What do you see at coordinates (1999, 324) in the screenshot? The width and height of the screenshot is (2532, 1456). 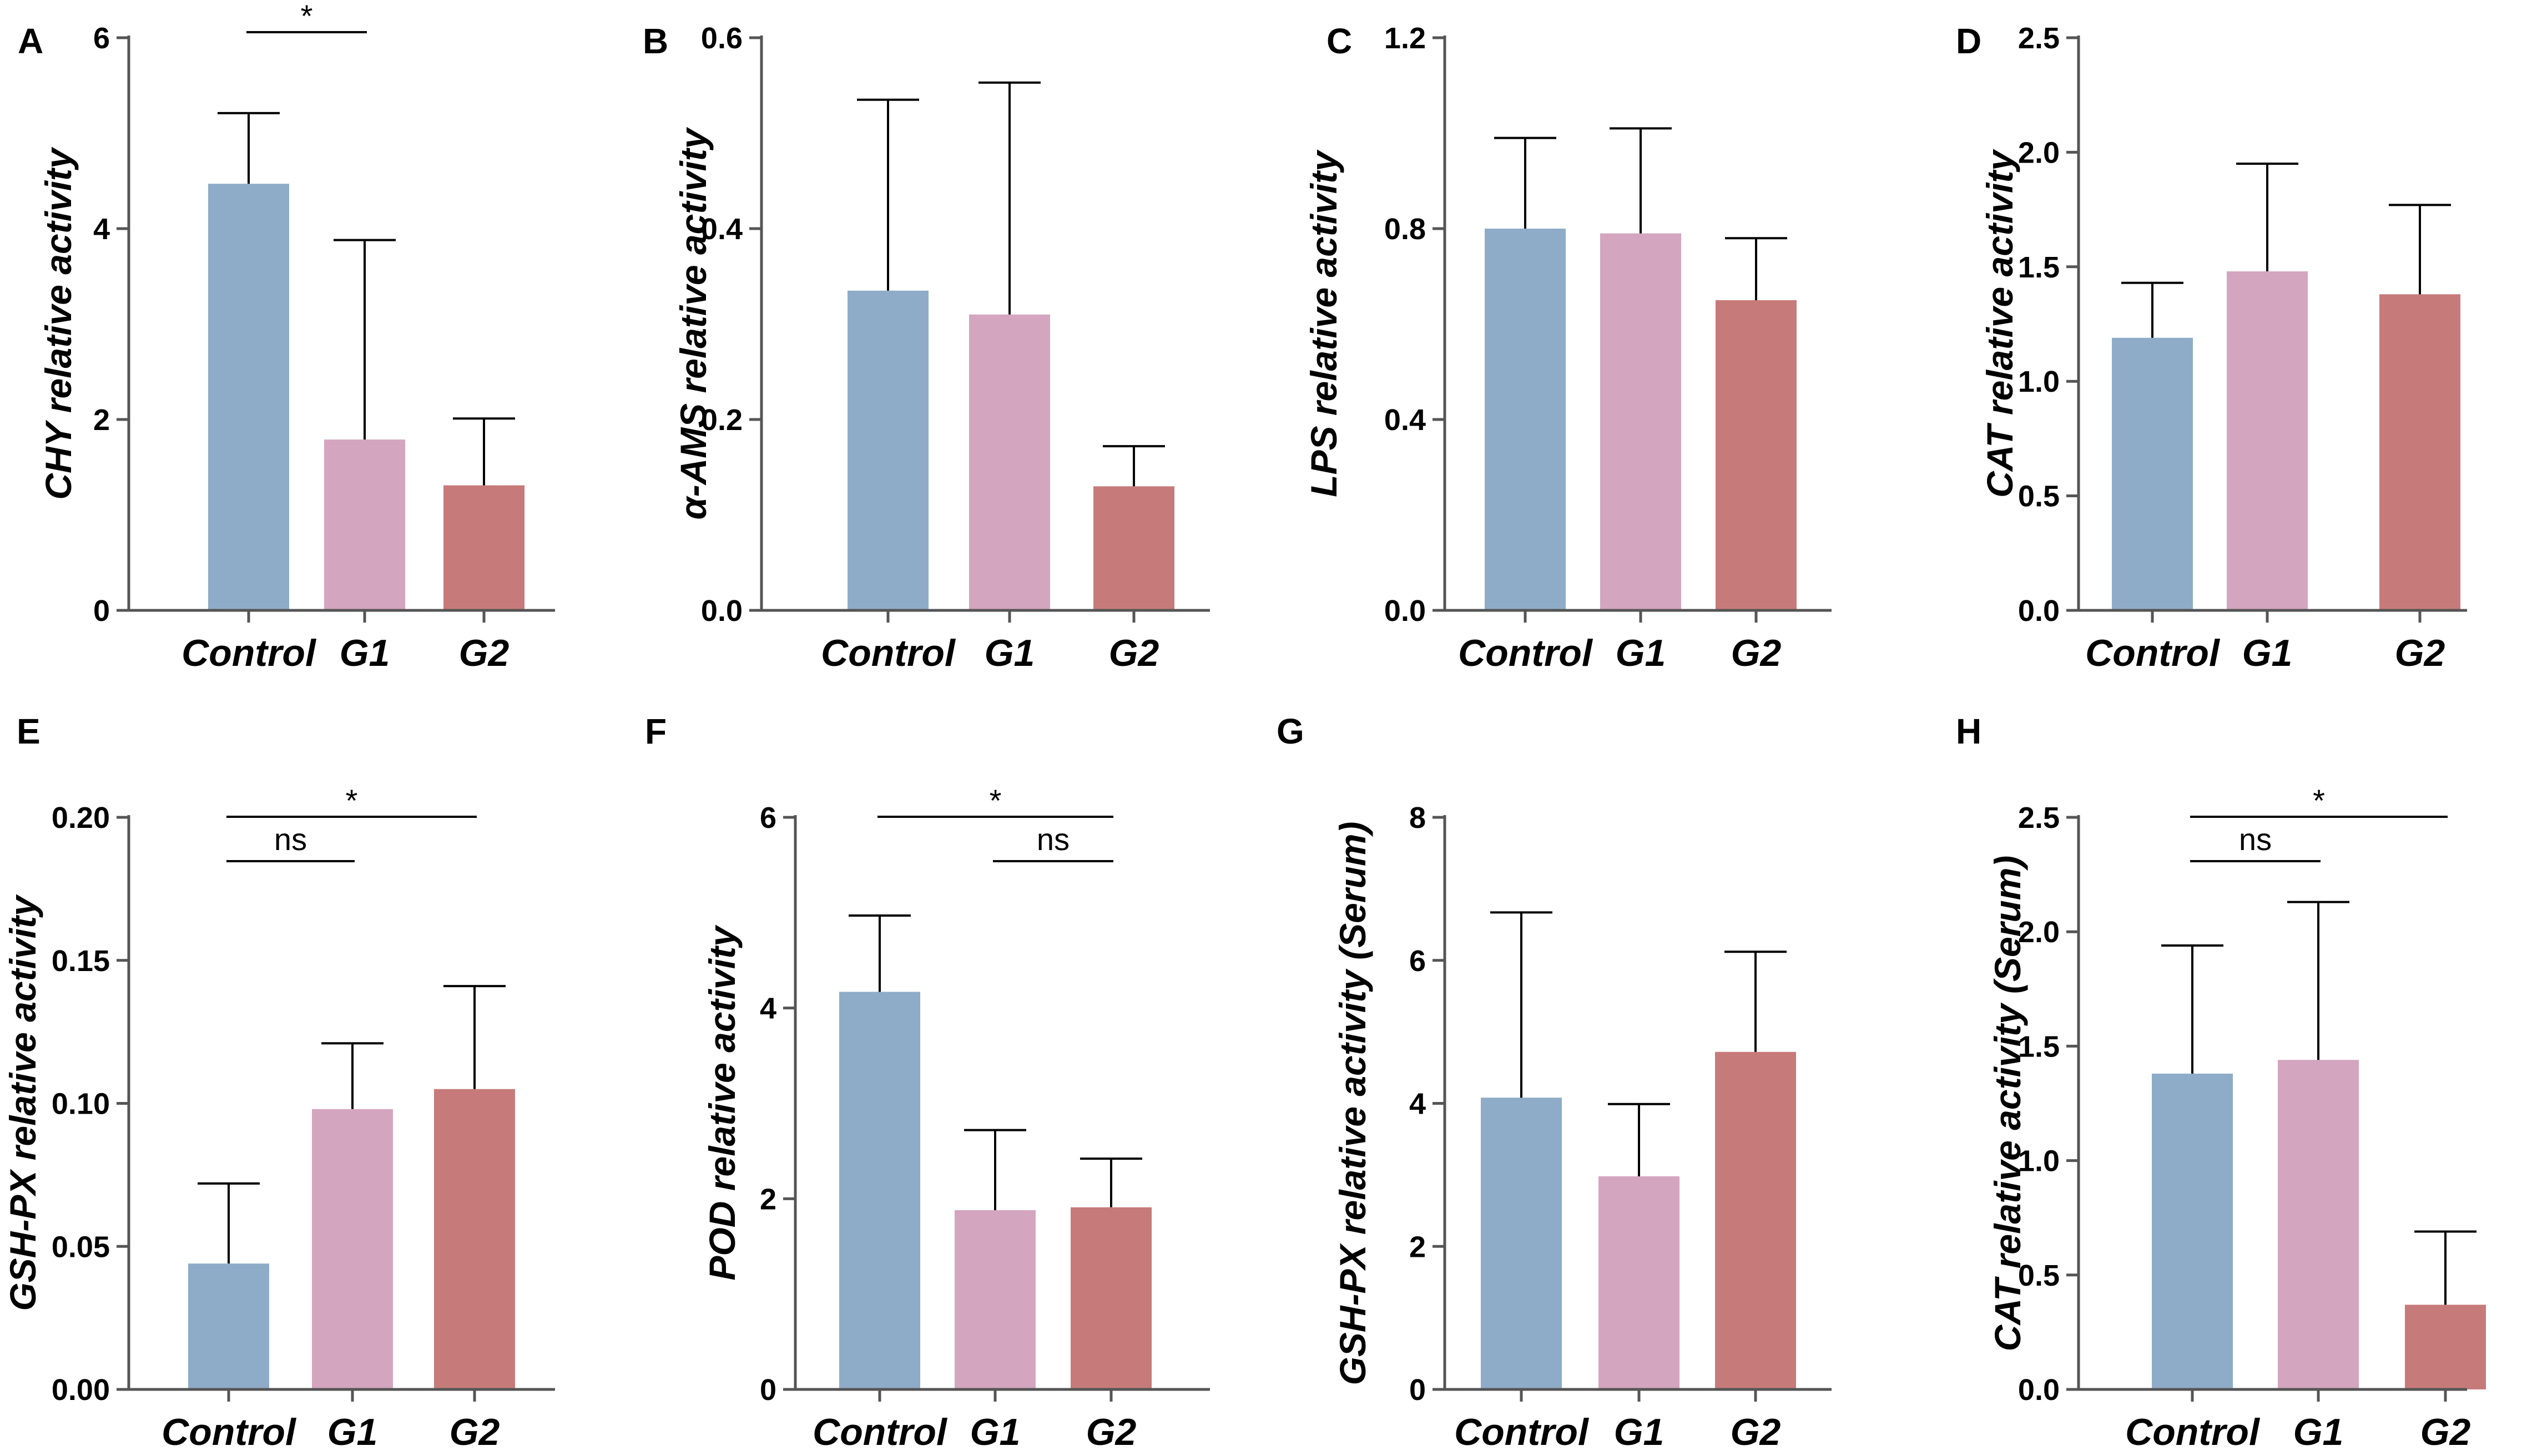 I see `y-axis-title: CAT relative activity` at bounding box center [1999, 324].